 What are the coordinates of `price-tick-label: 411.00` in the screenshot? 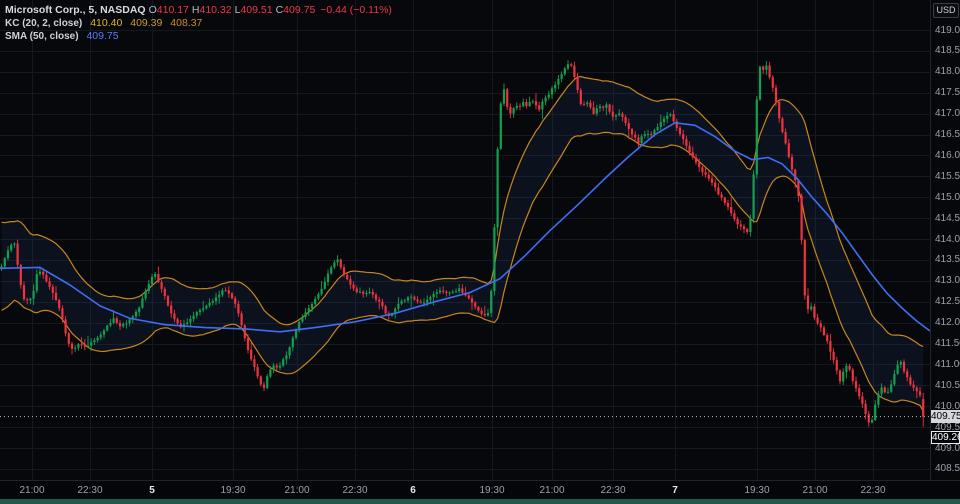 It's located at (947, 364).